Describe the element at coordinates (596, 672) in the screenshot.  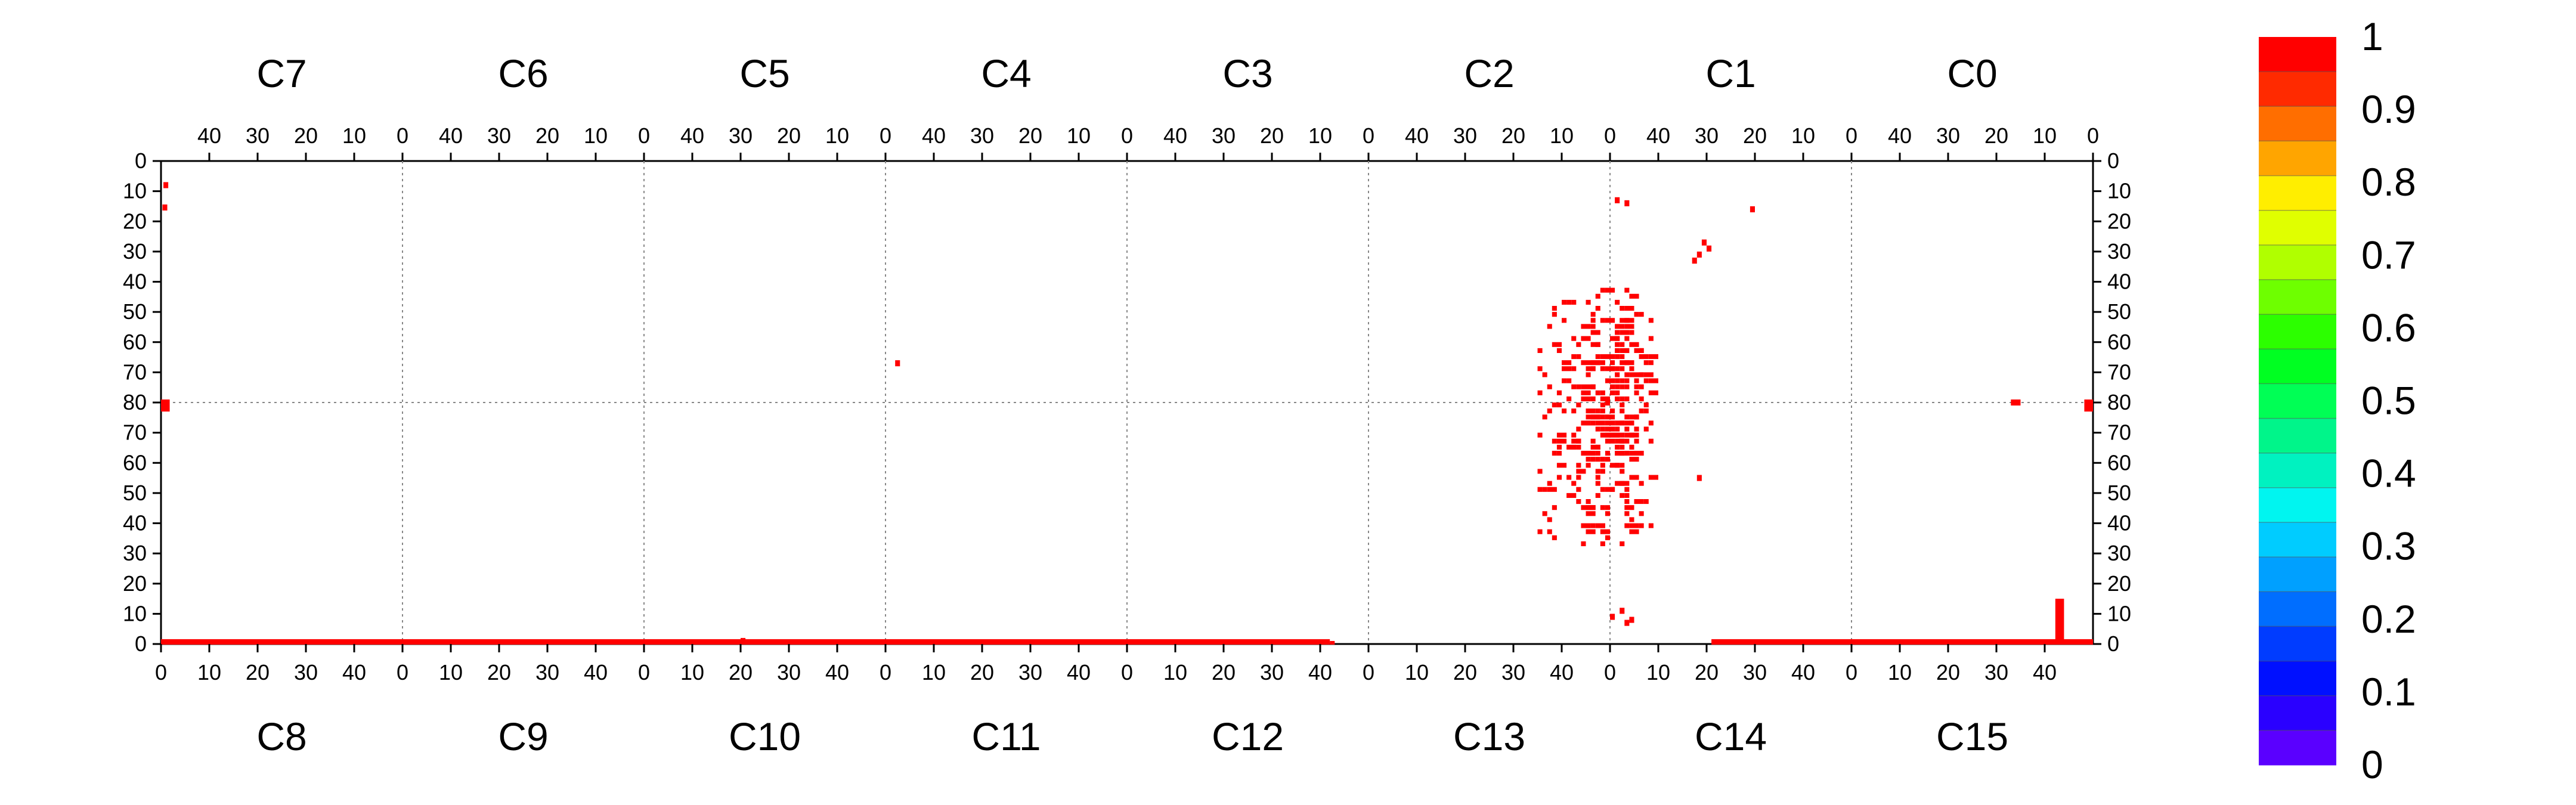
I see `bottom-tick-label: 40` at that location.